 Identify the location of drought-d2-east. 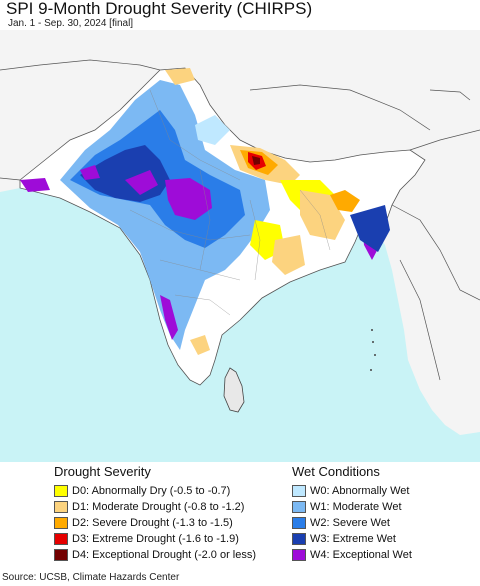
(345, 201).